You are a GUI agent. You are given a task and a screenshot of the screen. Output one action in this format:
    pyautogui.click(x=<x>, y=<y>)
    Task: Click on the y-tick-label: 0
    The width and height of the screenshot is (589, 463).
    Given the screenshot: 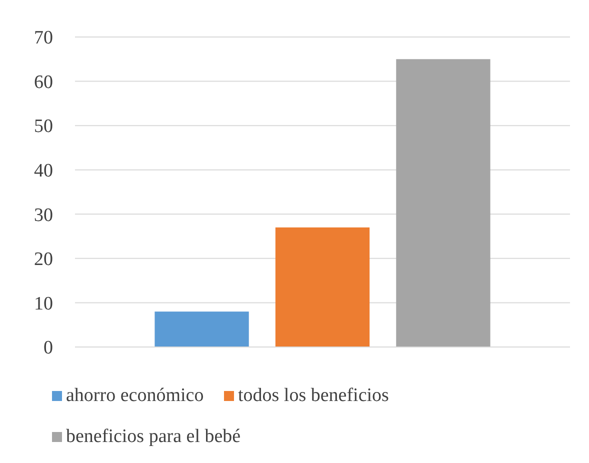 What is the action you would take?
    pyautogui.click(x=48, y=348)
    